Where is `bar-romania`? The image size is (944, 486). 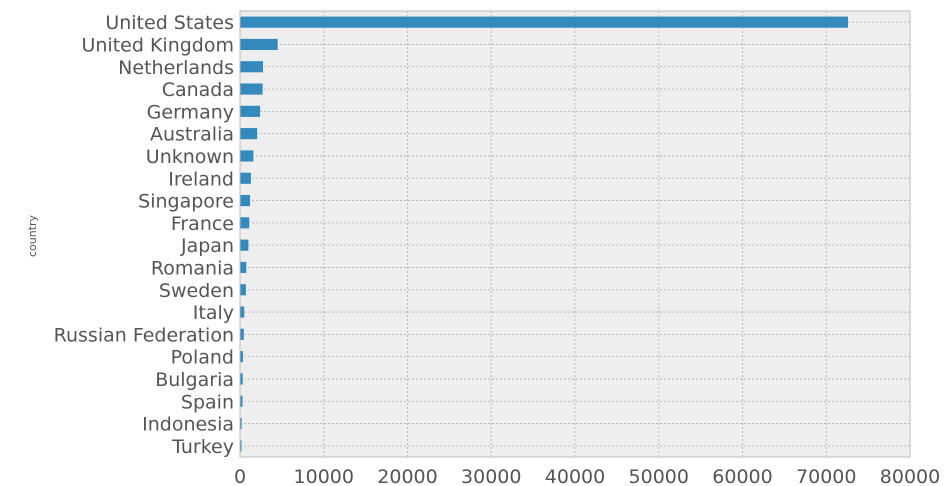
bar-romania is located at coordinates (243, 267).